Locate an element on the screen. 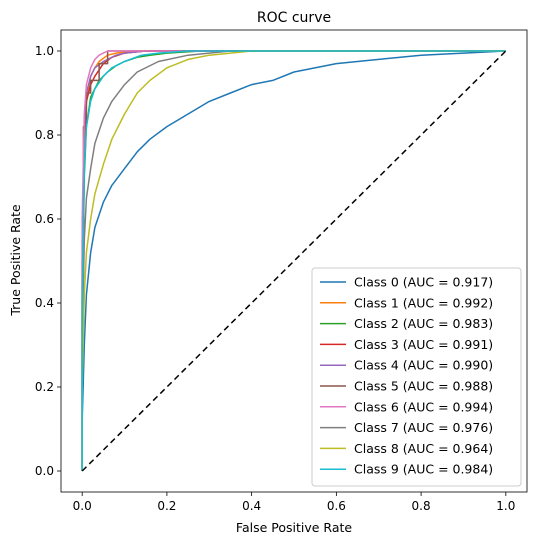 The image size is (536, 545). y-tick-label: 1.0 is located at coordinates (44, 51).